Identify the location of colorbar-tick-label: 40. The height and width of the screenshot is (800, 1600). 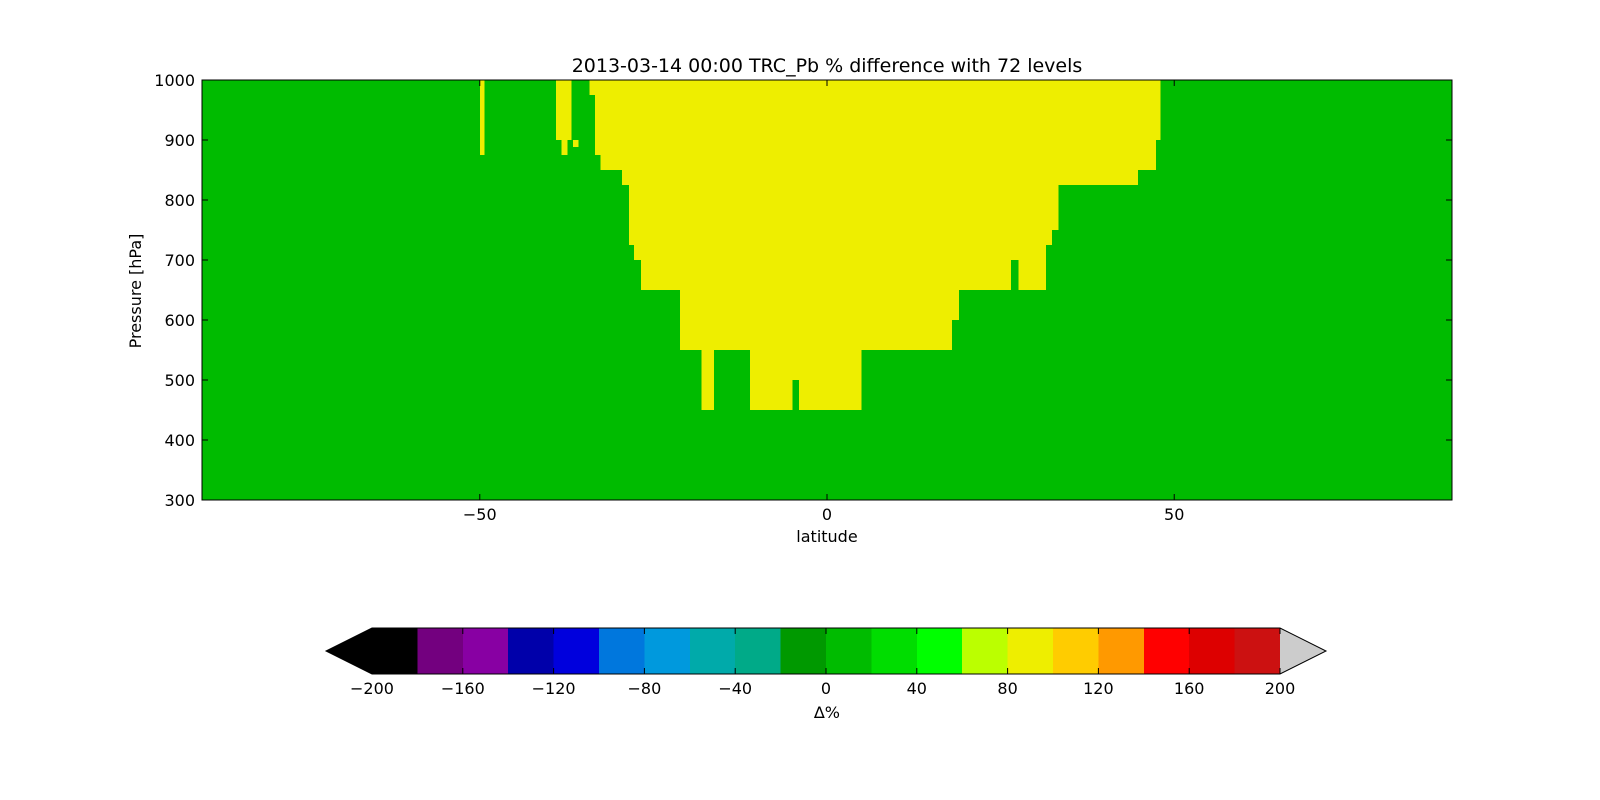
(917, 688).